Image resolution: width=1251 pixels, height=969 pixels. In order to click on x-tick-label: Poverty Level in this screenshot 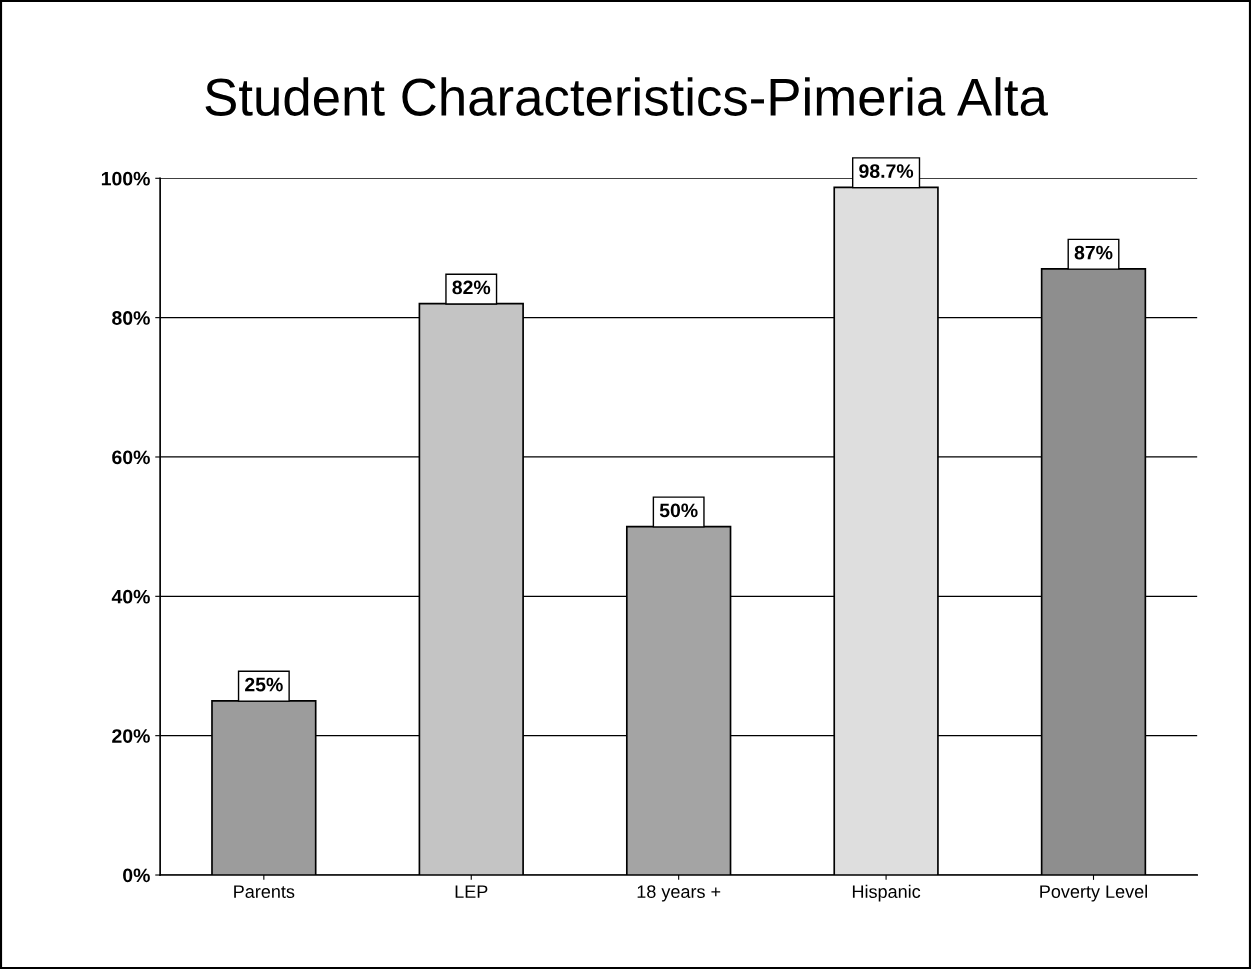, I will do `click(1093, 893)`.